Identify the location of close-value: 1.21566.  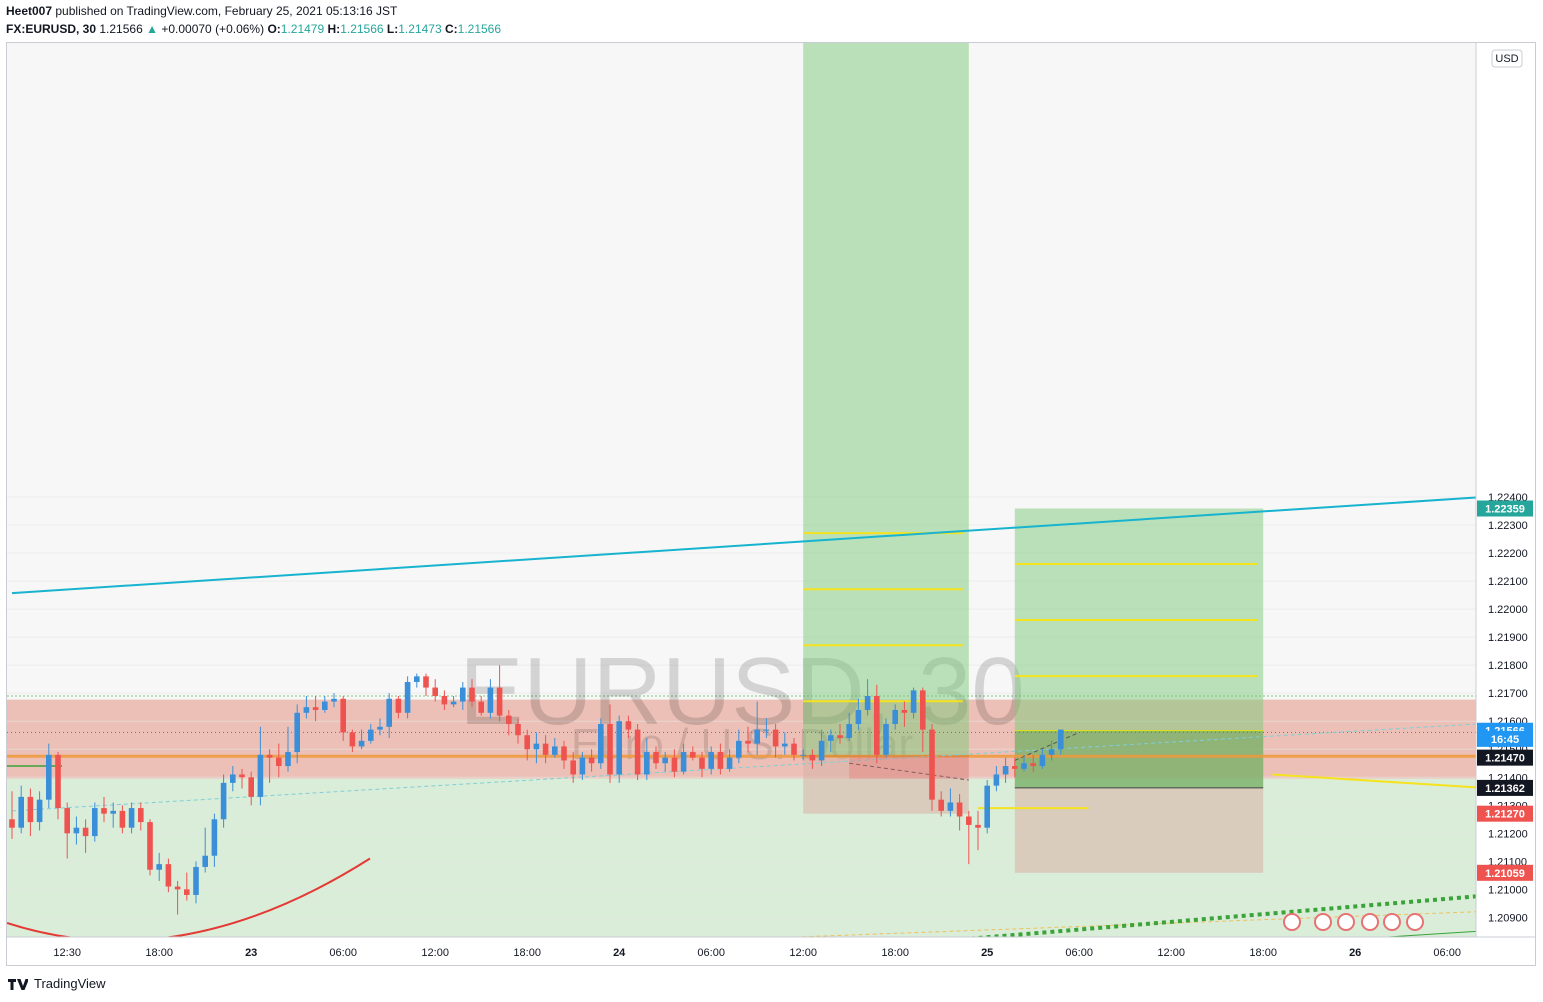
(479, 29).